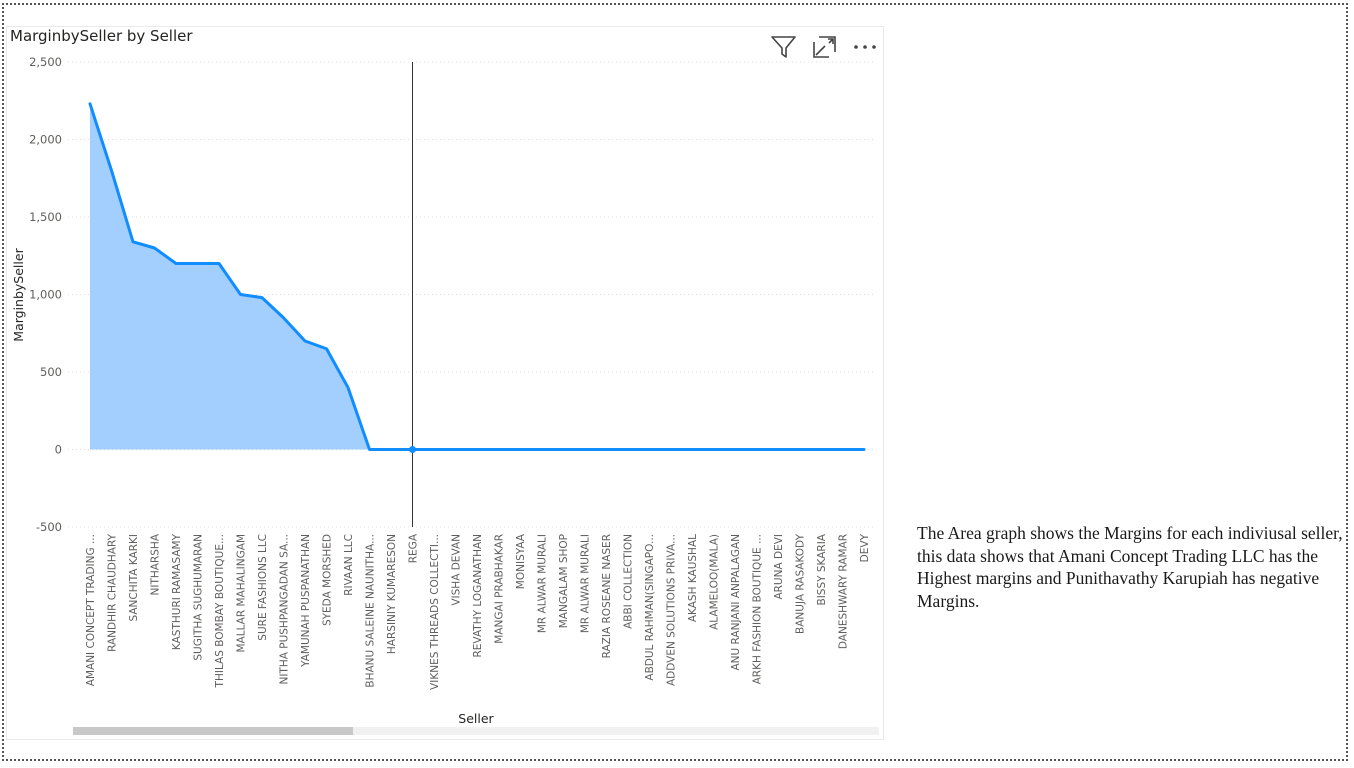  Describe the element at coordinates (865, 547) in the screenshot. I see `x-tick-label: DEVY` at that location.